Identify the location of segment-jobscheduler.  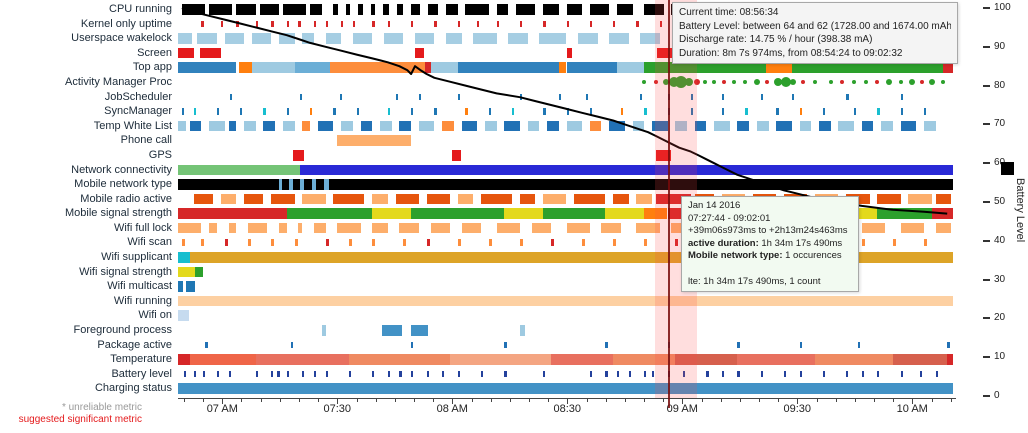
(640, 97).